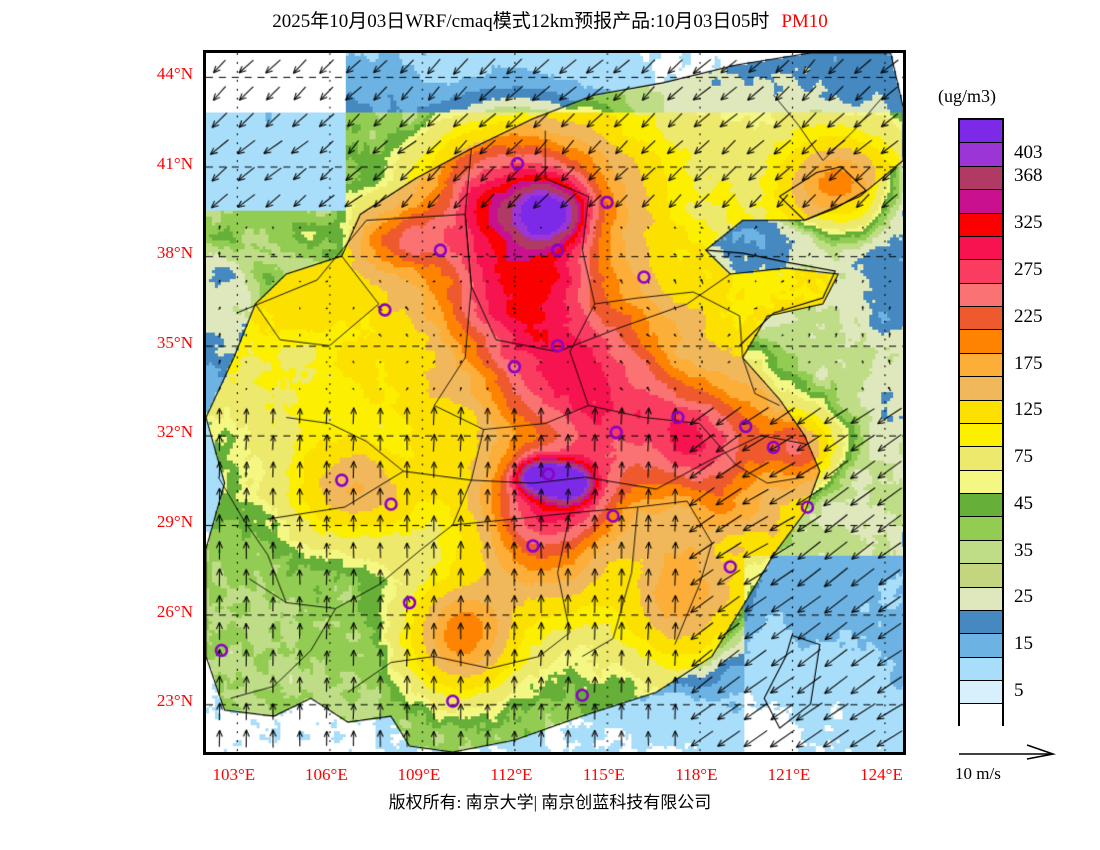 This screenshot has width=1100, height=850. Describe the element at coordinates (1023, 503) in the screenshot. I see `colorbar-label: 45` at that location.